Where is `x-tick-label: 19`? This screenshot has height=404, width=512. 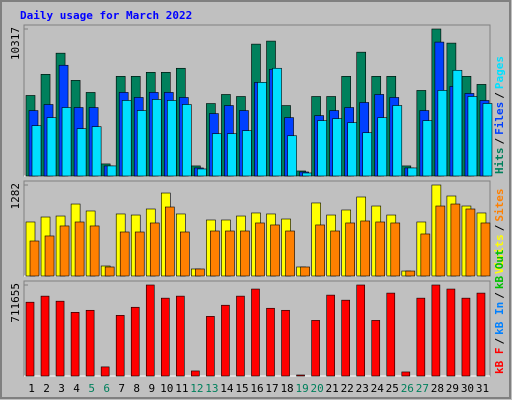 x-tick-label: 19 is located at coordinates (301, 388).